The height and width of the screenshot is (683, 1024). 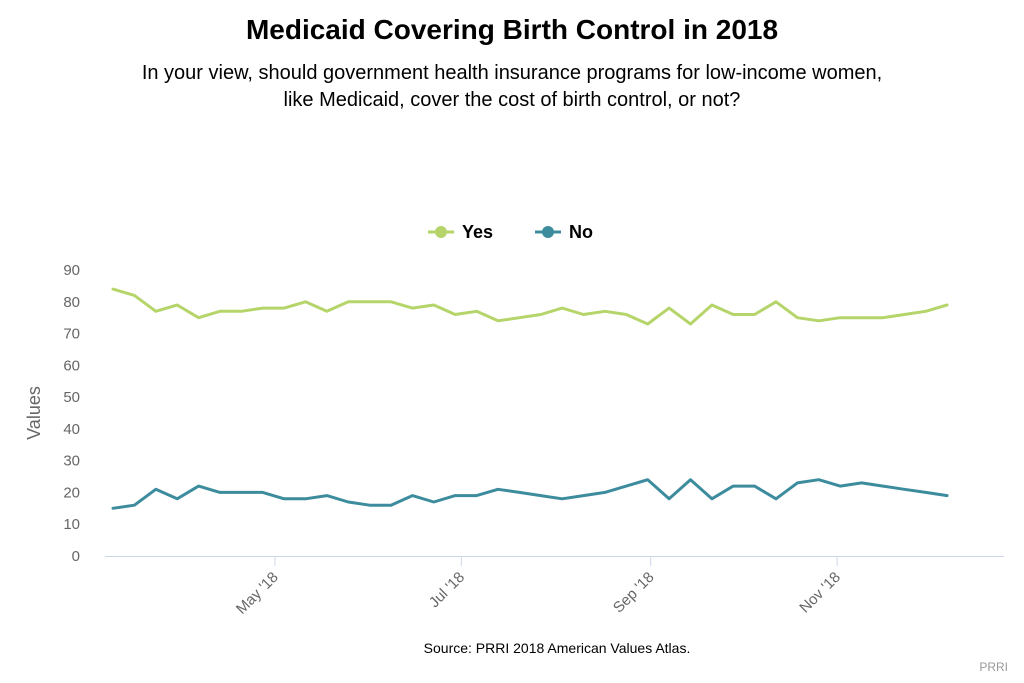 What do you see at coordinates (477, 232) in the screenshot?
I see `legend-label: Yes` at bounding box center [477, 232].